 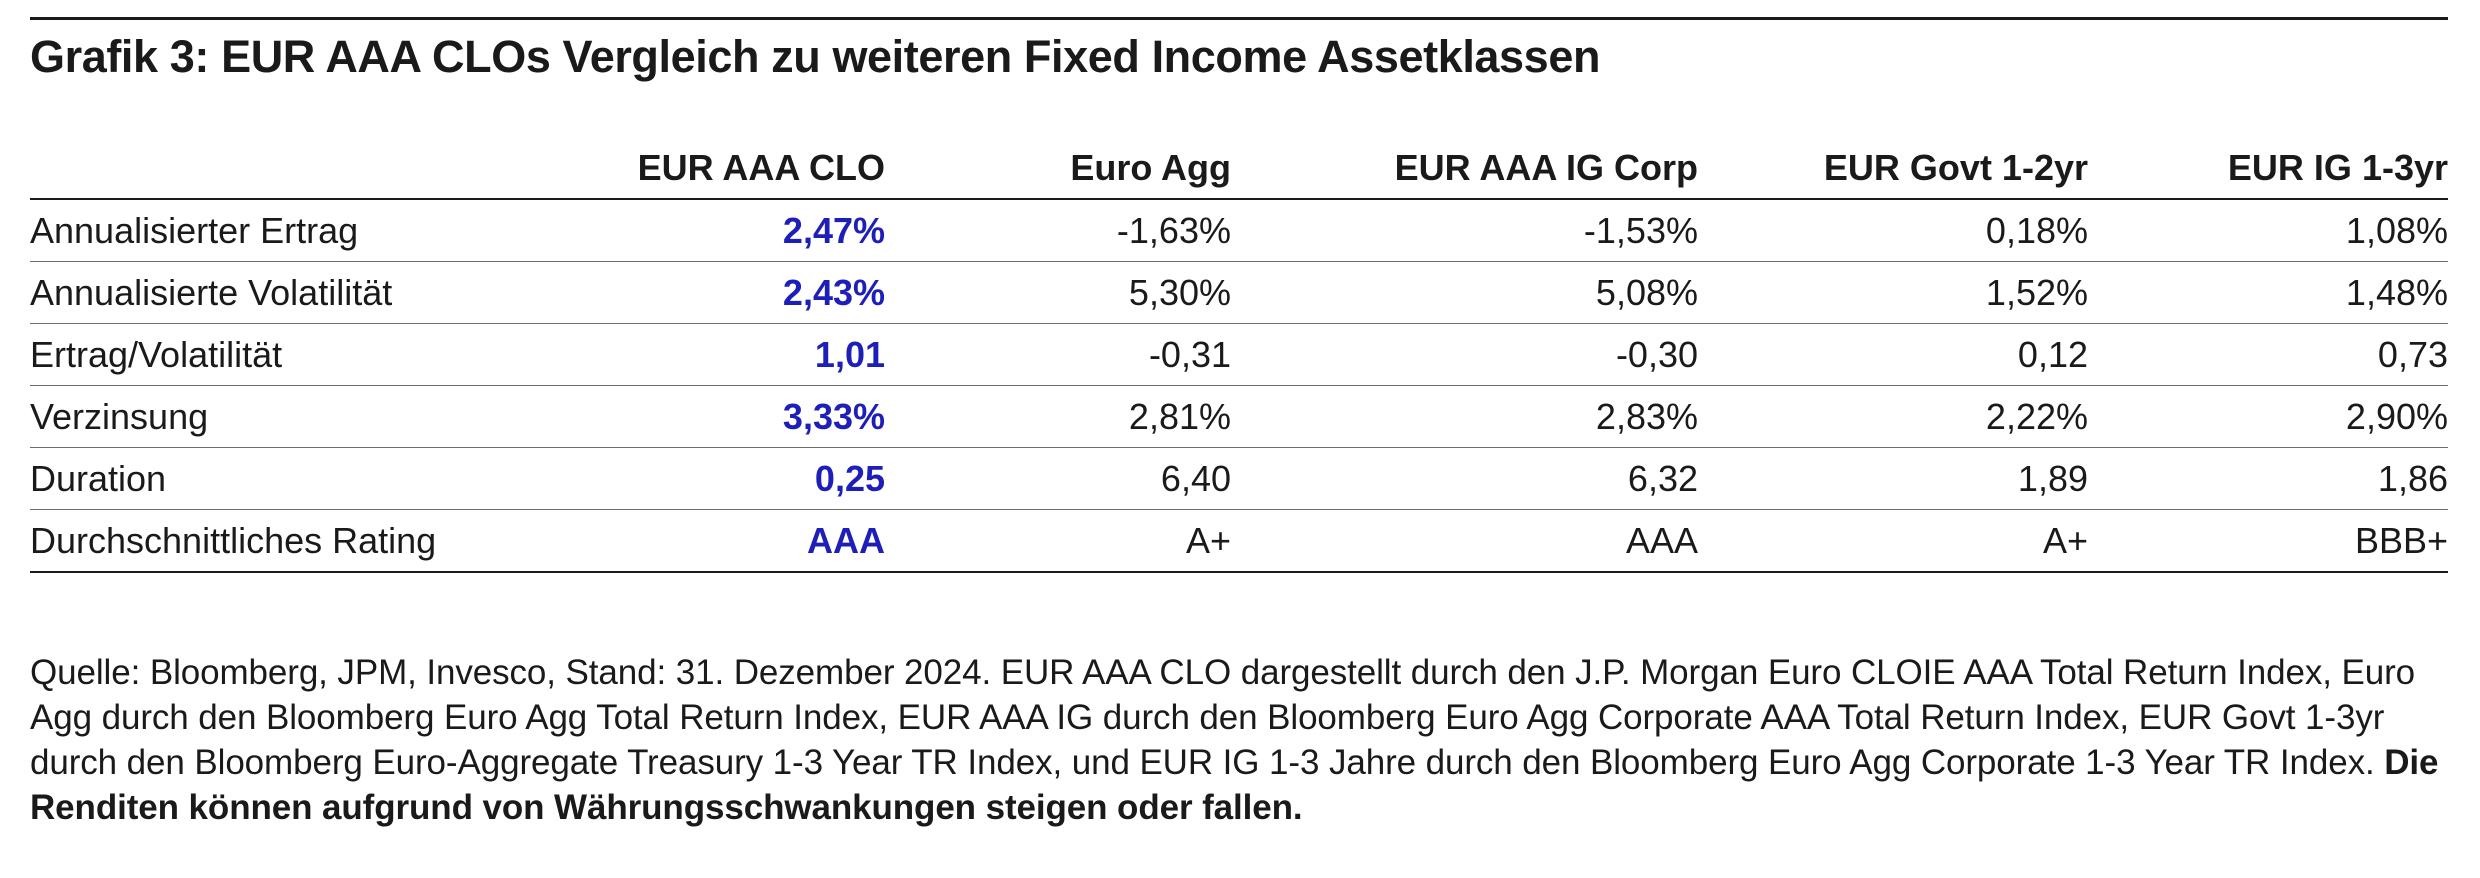 I want to click on column-header-eur-govt-1-2yr: EUR Govt 1-2yr, so click(x=1893, y=169).